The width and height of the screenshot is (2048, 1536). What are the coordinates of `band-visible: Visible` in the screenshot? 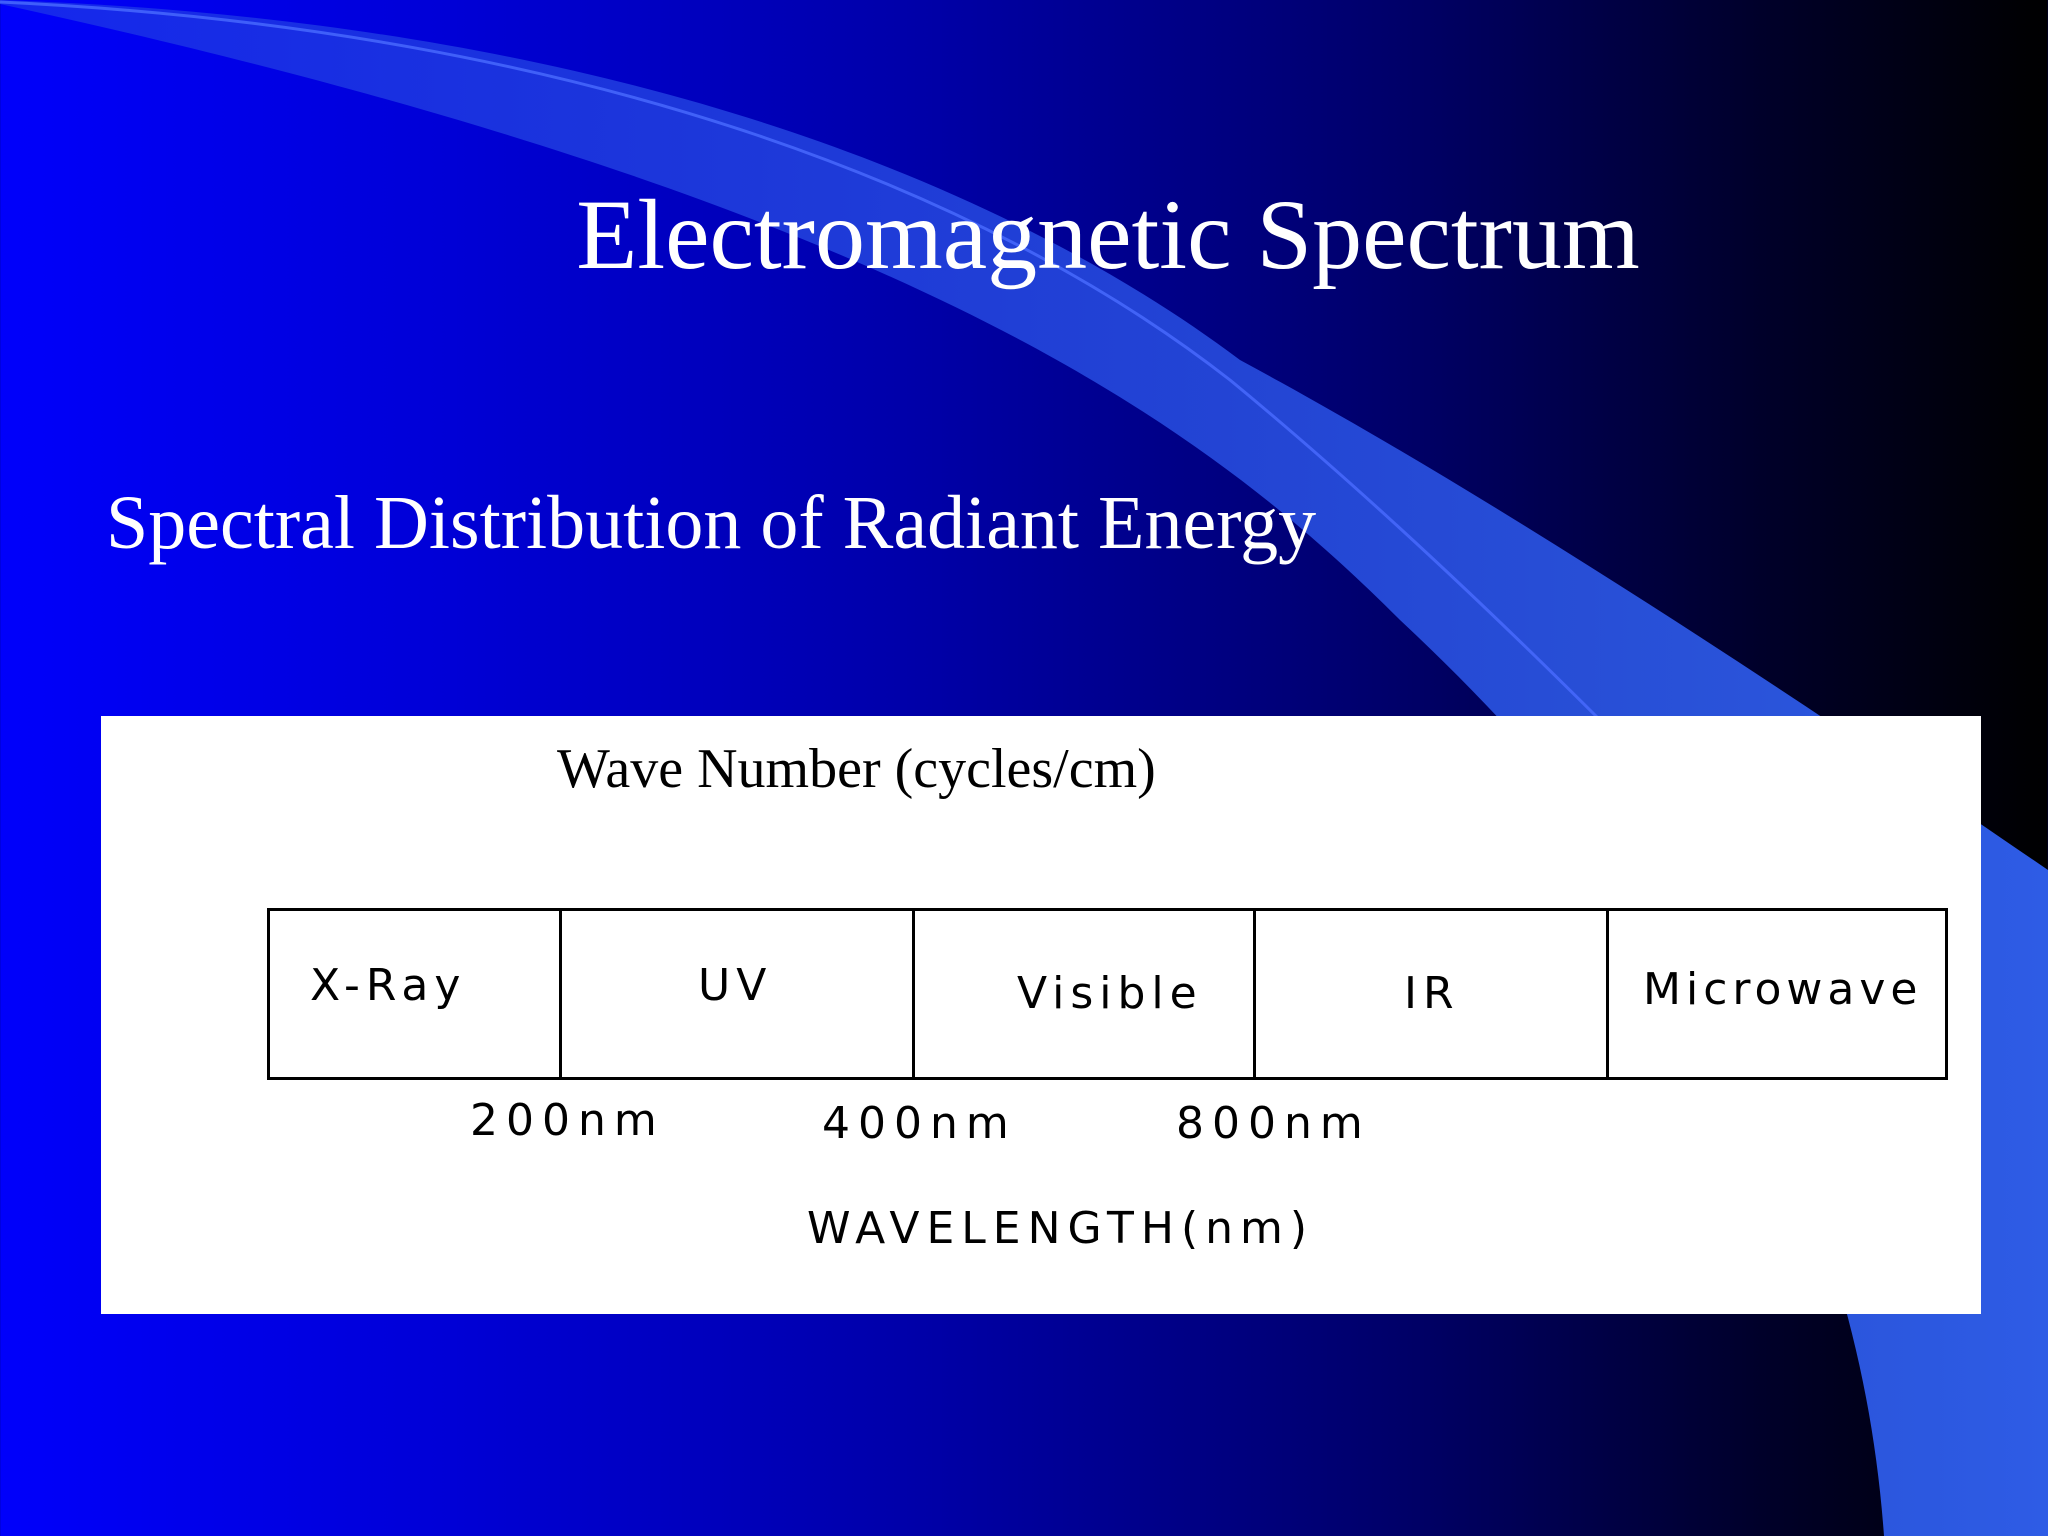 It's located at (1085, 994).